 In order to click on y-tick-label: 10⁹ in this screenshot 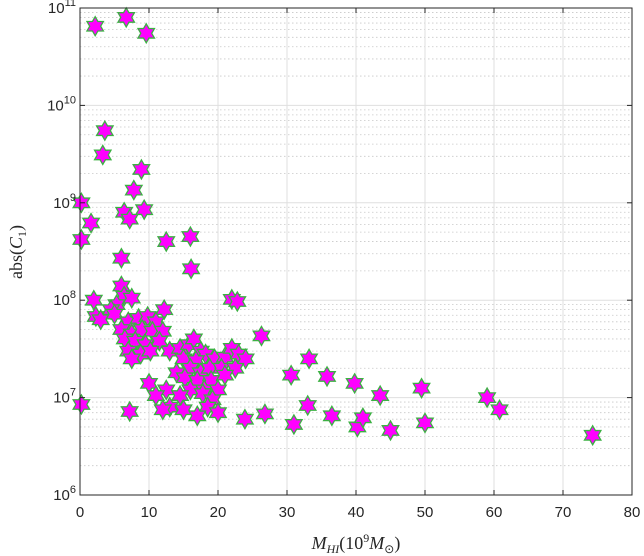, I will do `click(64, 202)`.